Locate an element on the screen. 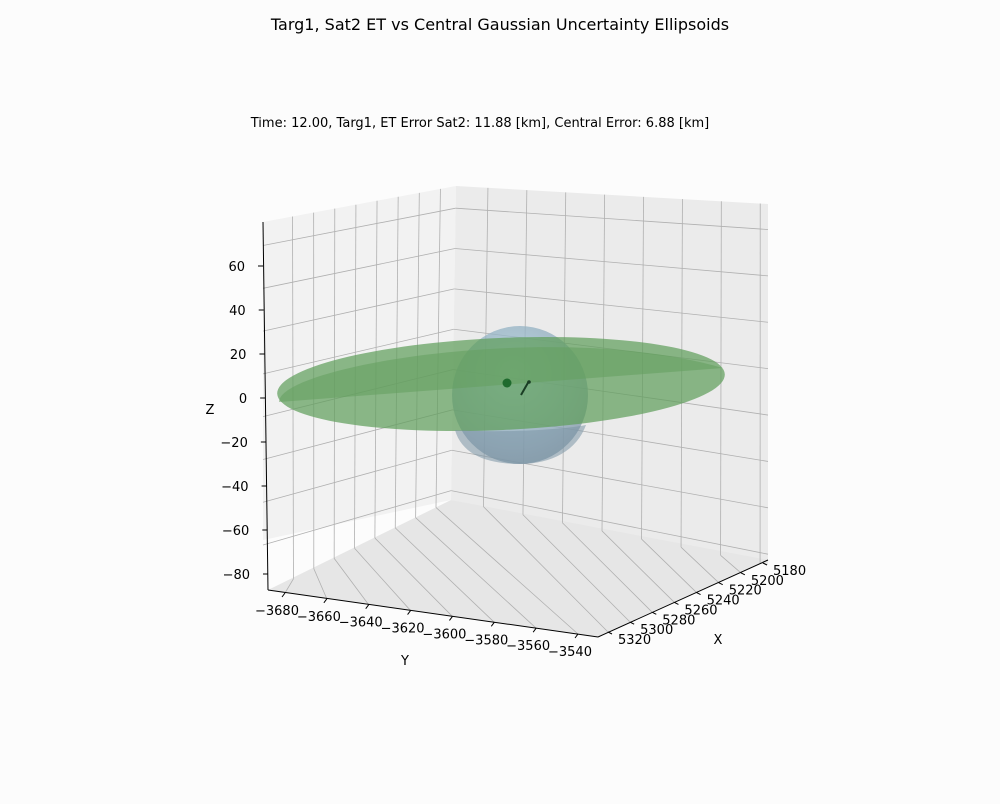 Image resolution: width=1000 pixels, height=804 pixels. z-tick-label: 60 is located at coordinates (236, 267).